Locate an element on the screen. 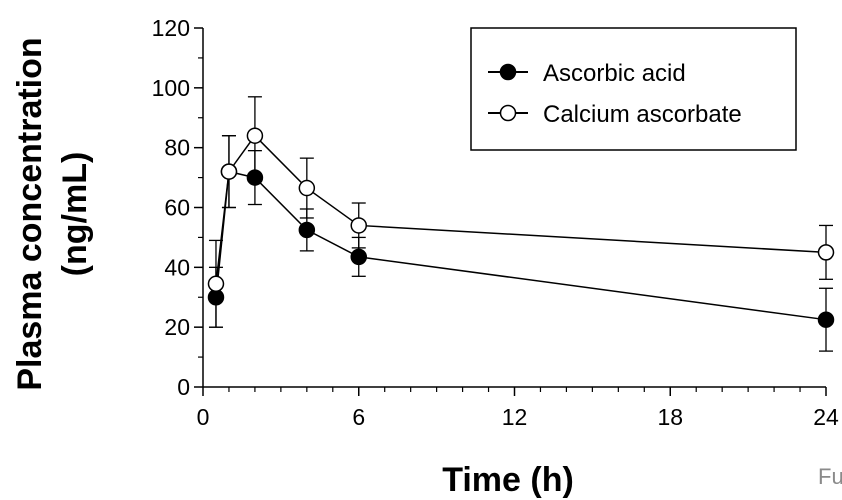  y-tick-label: 100 is located at coordinates (171, 88).